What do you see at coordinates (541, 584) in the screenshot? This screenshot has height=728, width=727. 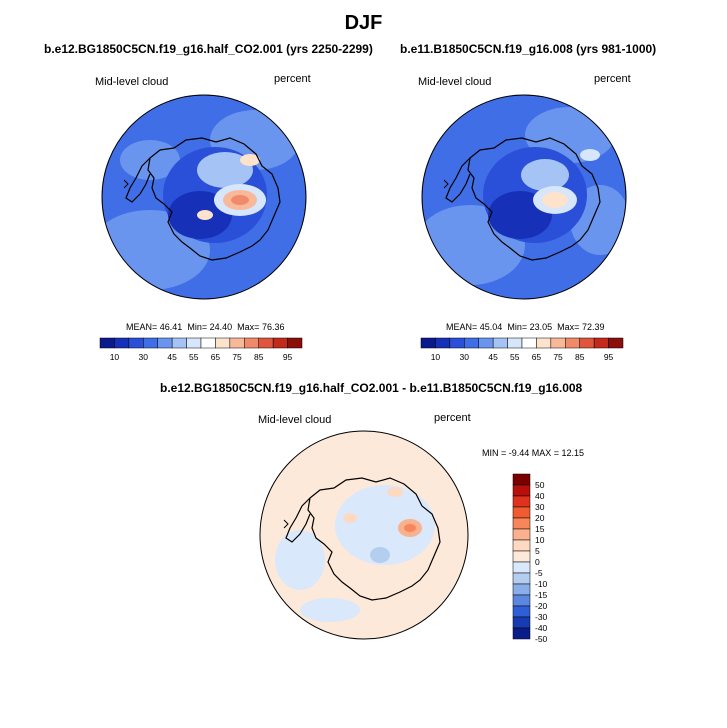 I see `panel-3-colorbar-tick-label: -10` at bounding box center [541, 584].